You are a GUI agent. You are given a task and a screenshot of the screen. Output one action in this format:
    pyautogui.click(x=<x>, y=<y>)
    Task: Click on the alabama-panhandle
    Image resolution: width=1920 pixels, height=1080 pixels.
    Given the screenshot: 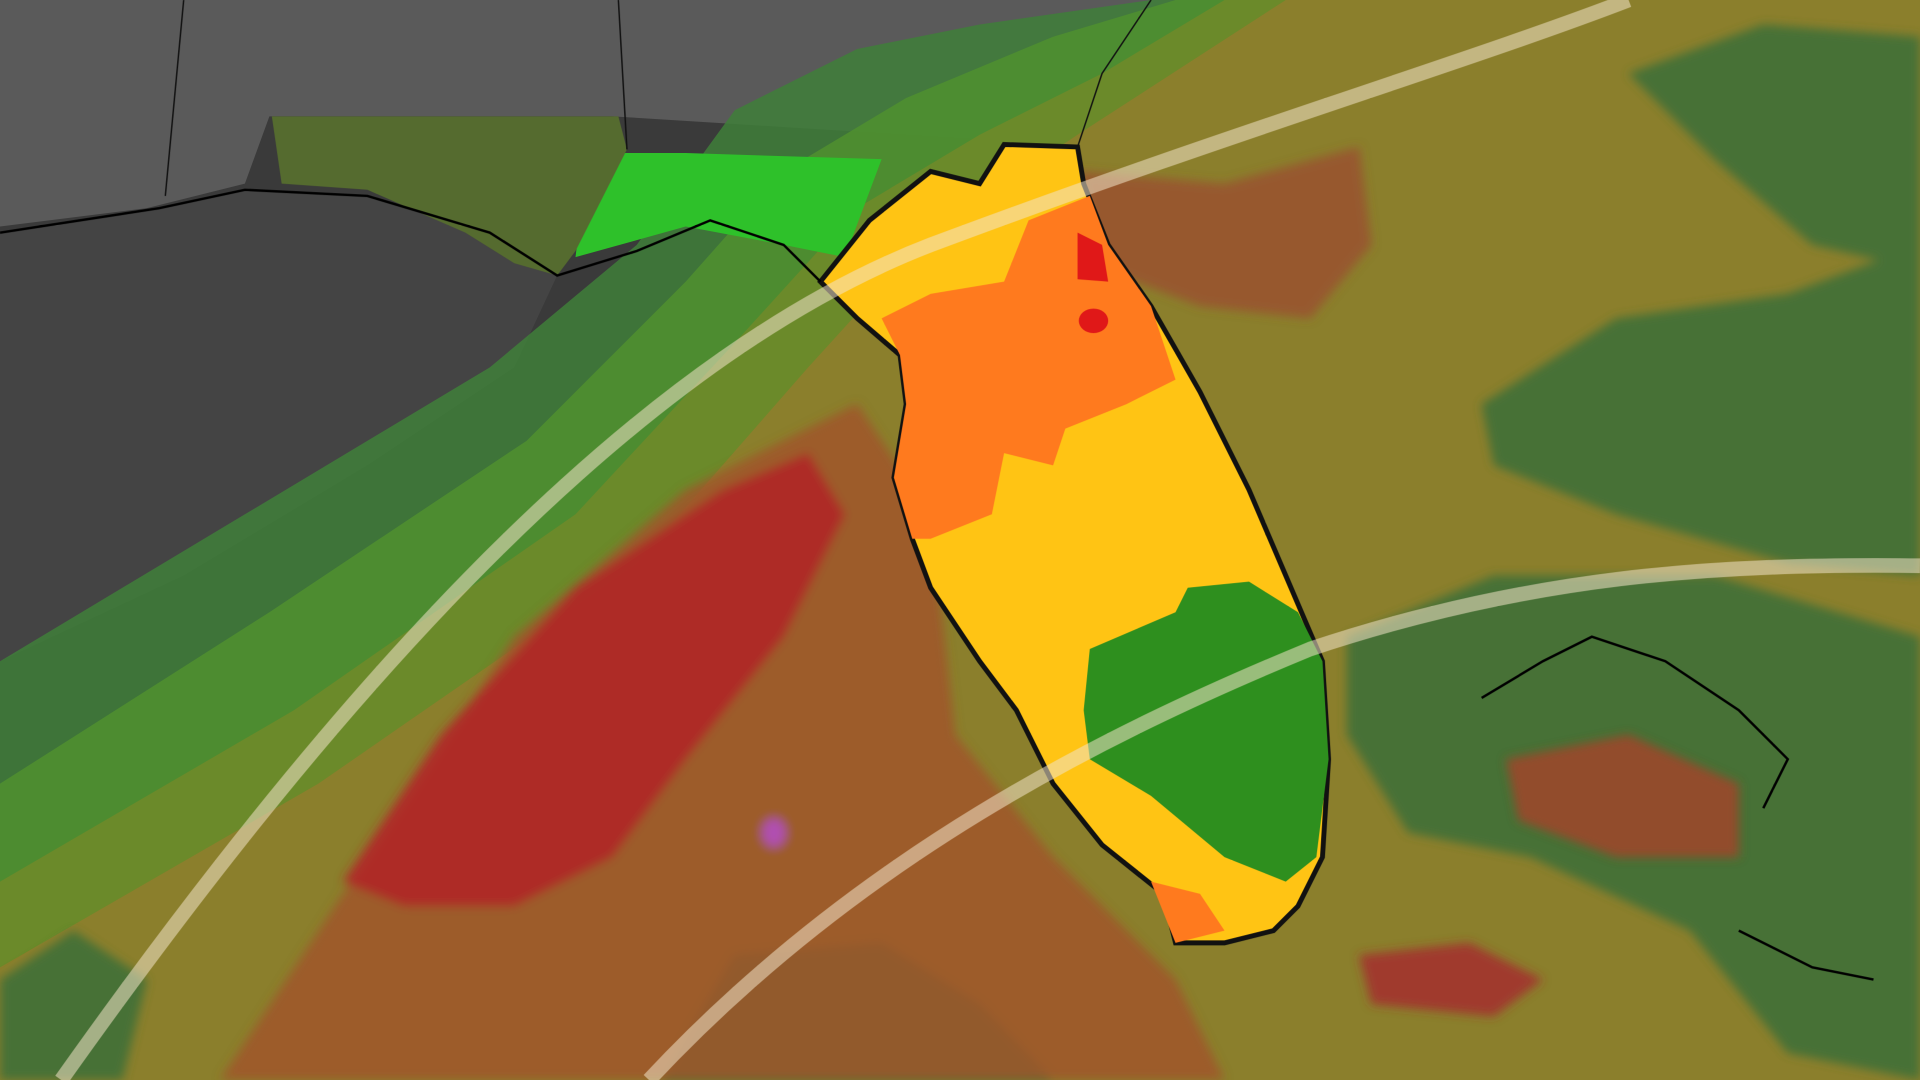 What is the action you would take?
    pyautogui.click(x=449, y=196)
    